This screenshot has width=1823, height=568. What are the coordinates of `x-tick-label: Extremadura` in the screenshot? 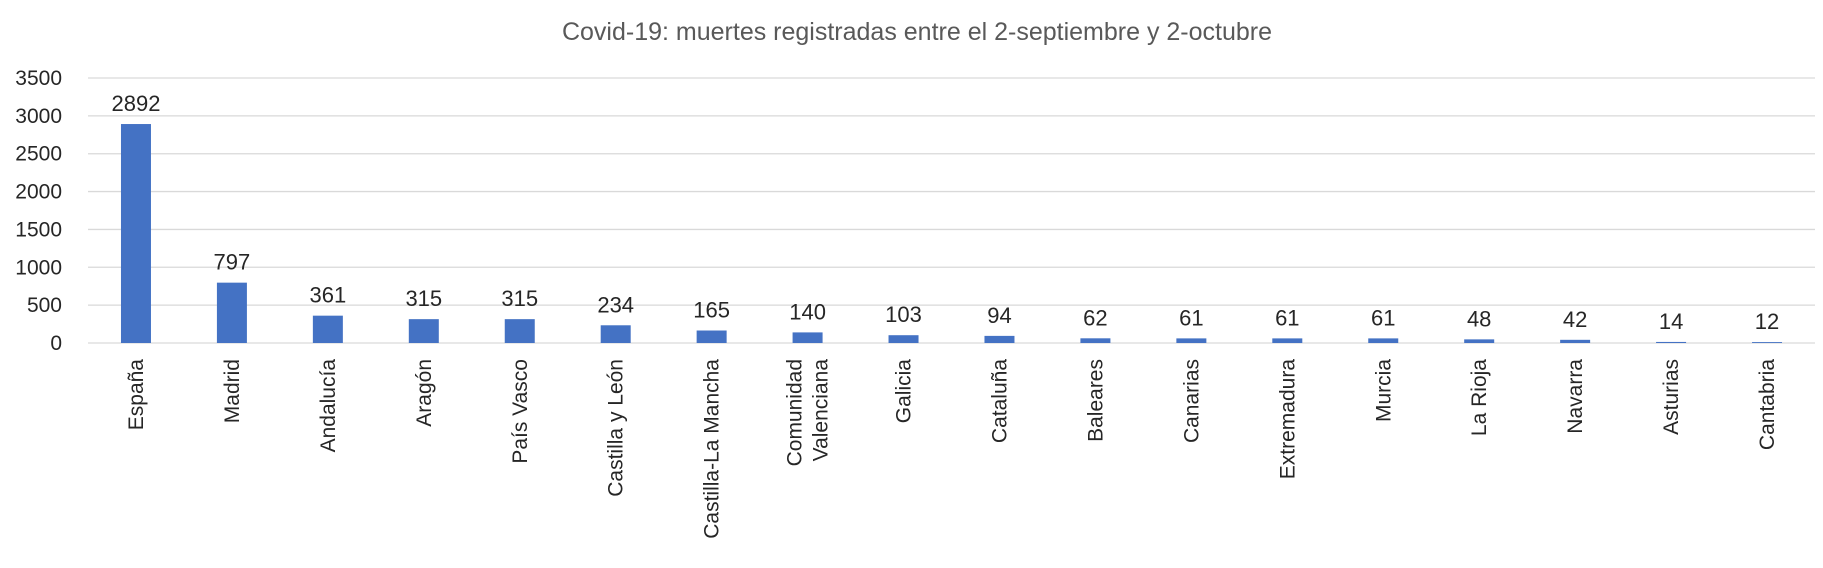 It's located at (1287, 419).